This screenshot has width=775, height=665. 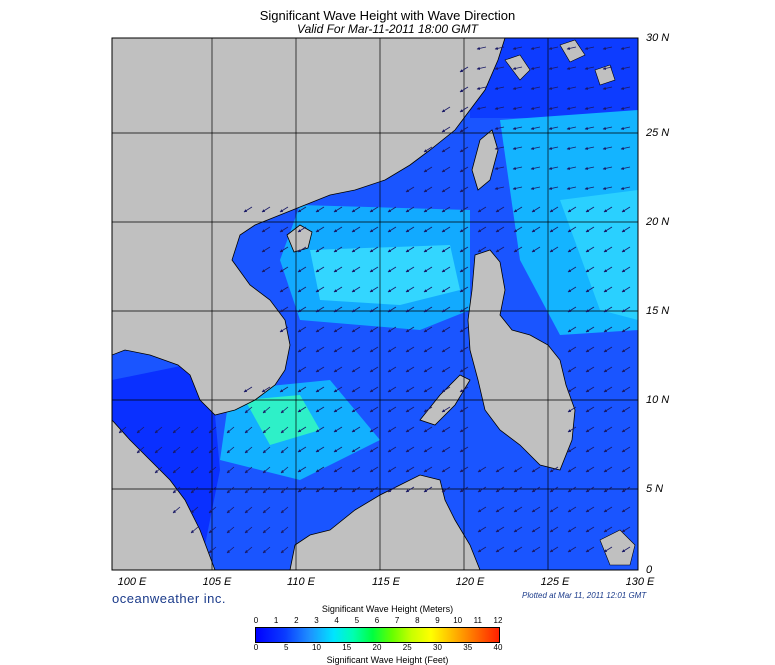 I want to click on ryukyu-islands, so click(x=560, y=62).